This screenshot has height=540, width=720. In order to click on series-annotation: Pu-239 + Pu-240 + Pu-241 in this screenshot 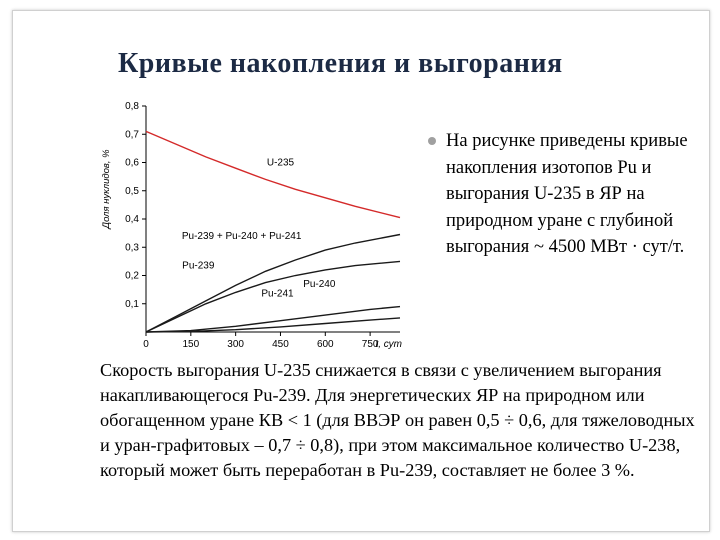, I will do `click(242, 236)`.